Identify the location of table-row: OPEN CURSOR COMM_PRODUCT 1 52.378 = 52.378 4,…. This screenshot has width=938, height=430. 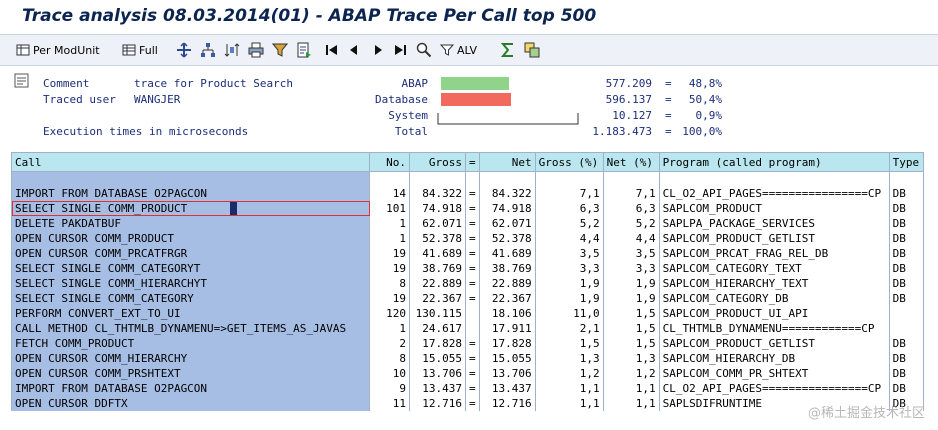
(467, 238).